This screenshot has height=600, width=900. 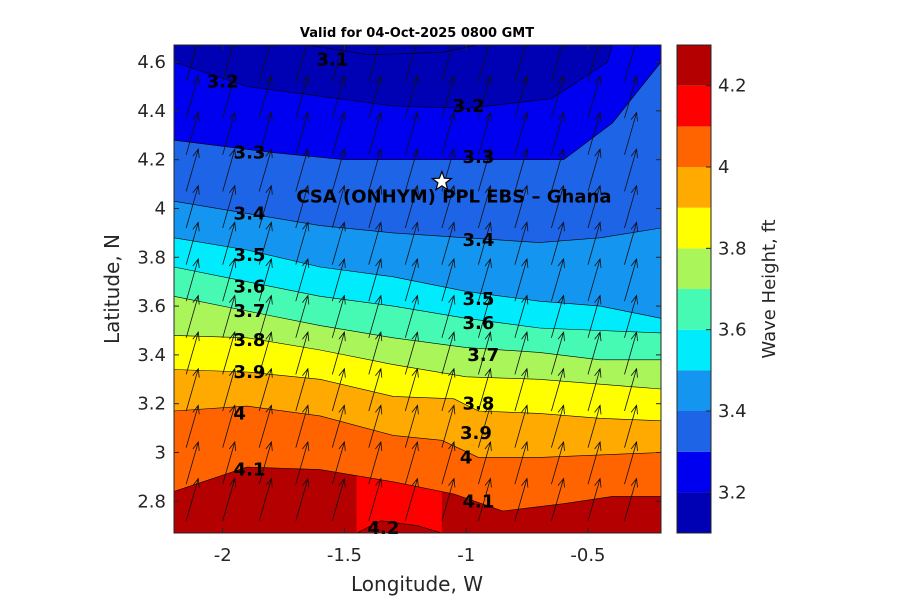 What do you see at coordinates (151, 306) in the screenshot?
I see `y-tick-label: 3.6` at bounding box center [151, 306].